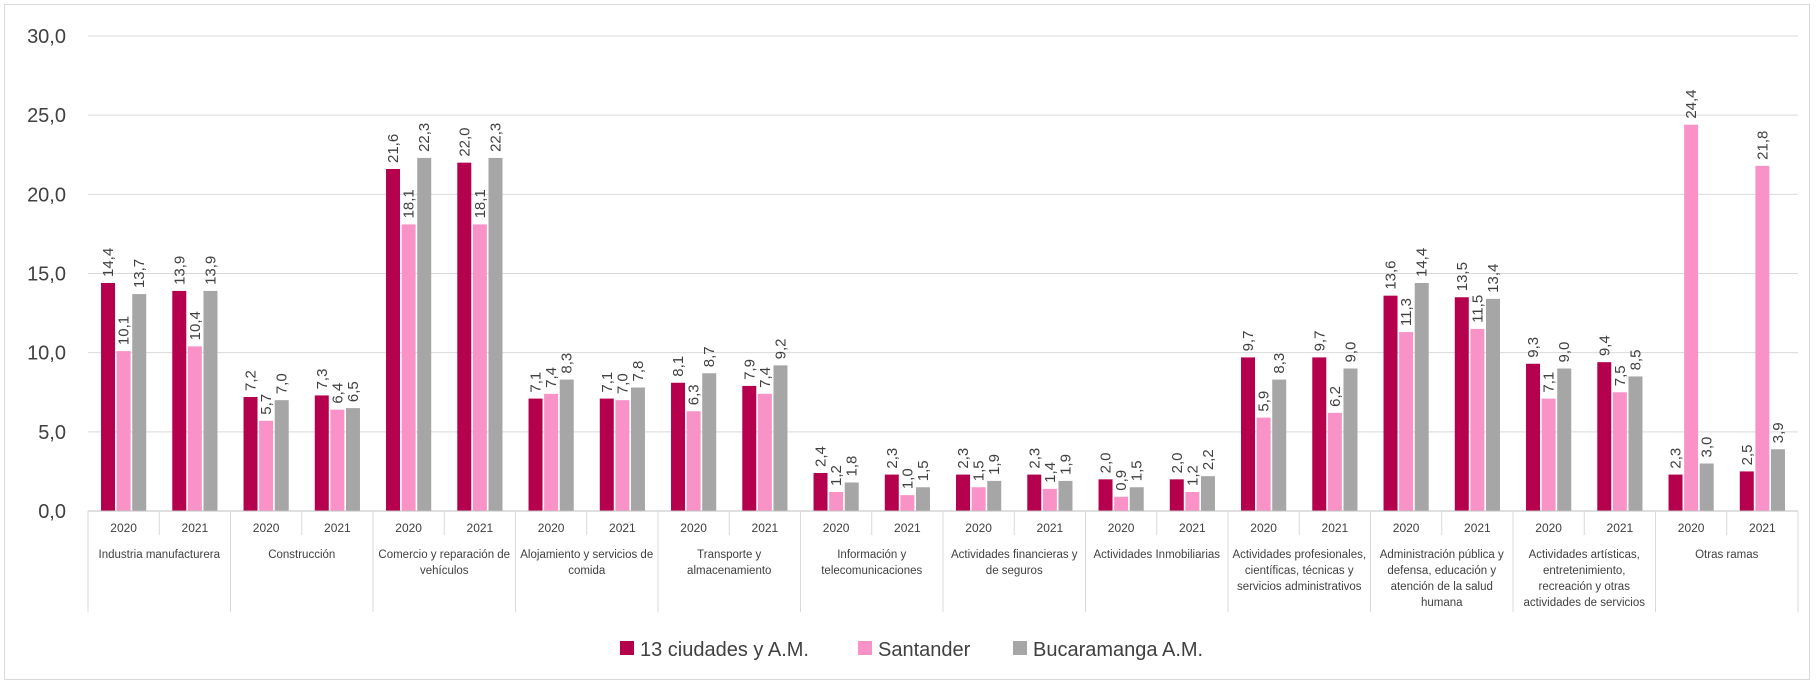 The image size is (1816, 684). What do you see at coordinates (1391, 274) in the screenshot?
I see `data-label: 13,6` at bounding box center [1391, 274].